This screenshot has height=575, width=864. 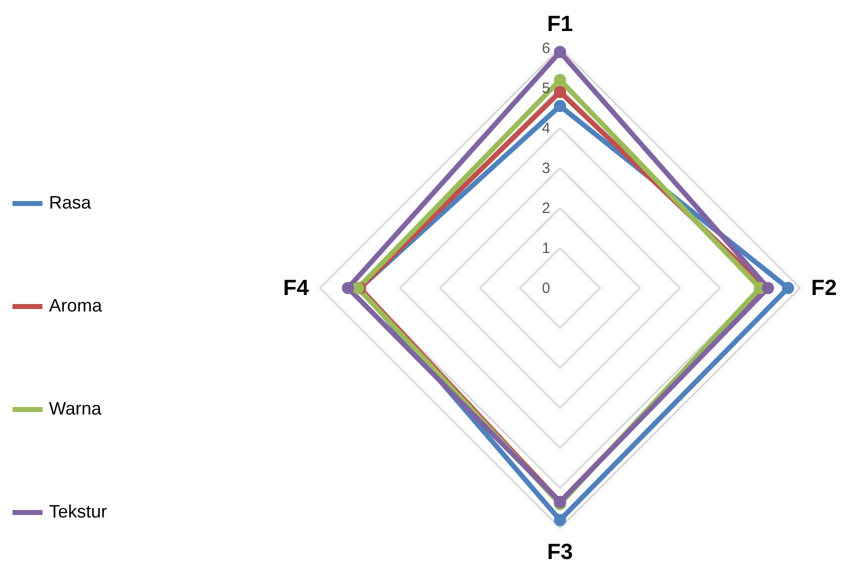 What do you see at coordinates (546, 248) in the screenshot?
I see `y-tick-label: 1` at bounding box center [546, 248].